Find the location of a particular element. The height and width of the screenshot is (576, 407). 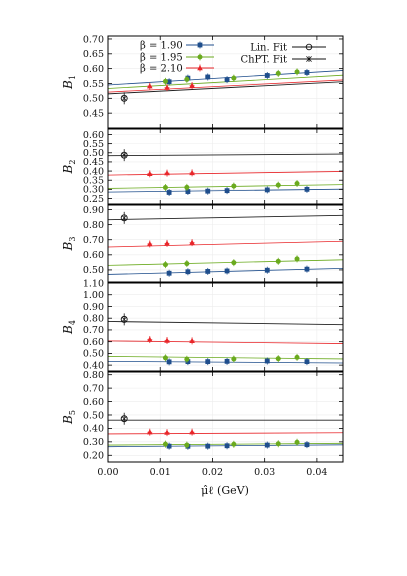

legend-marker-beta190 is located at coordinates (200, 45).